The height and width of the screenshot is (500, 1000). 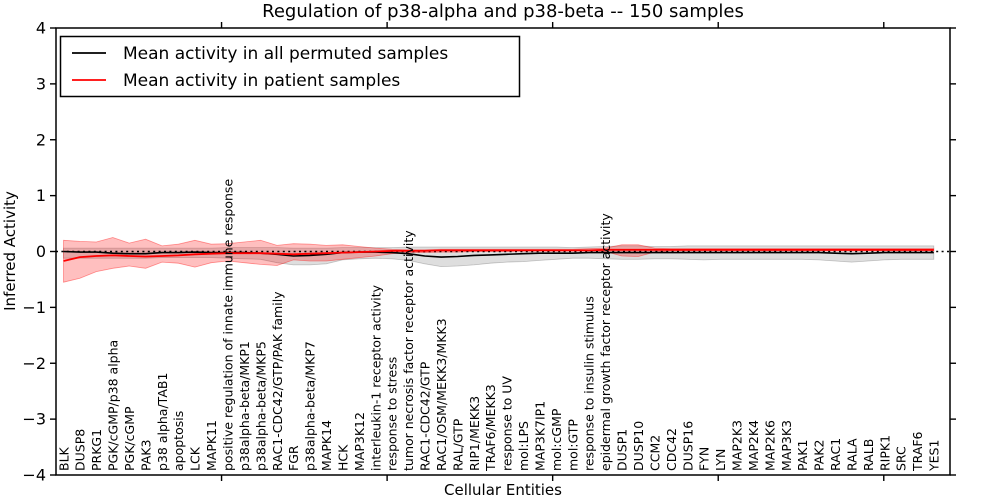 What do you see at coordinates (63, 458) in the screenshot?
I see `x-category-label: BLK` at bounding box center [63, 458].